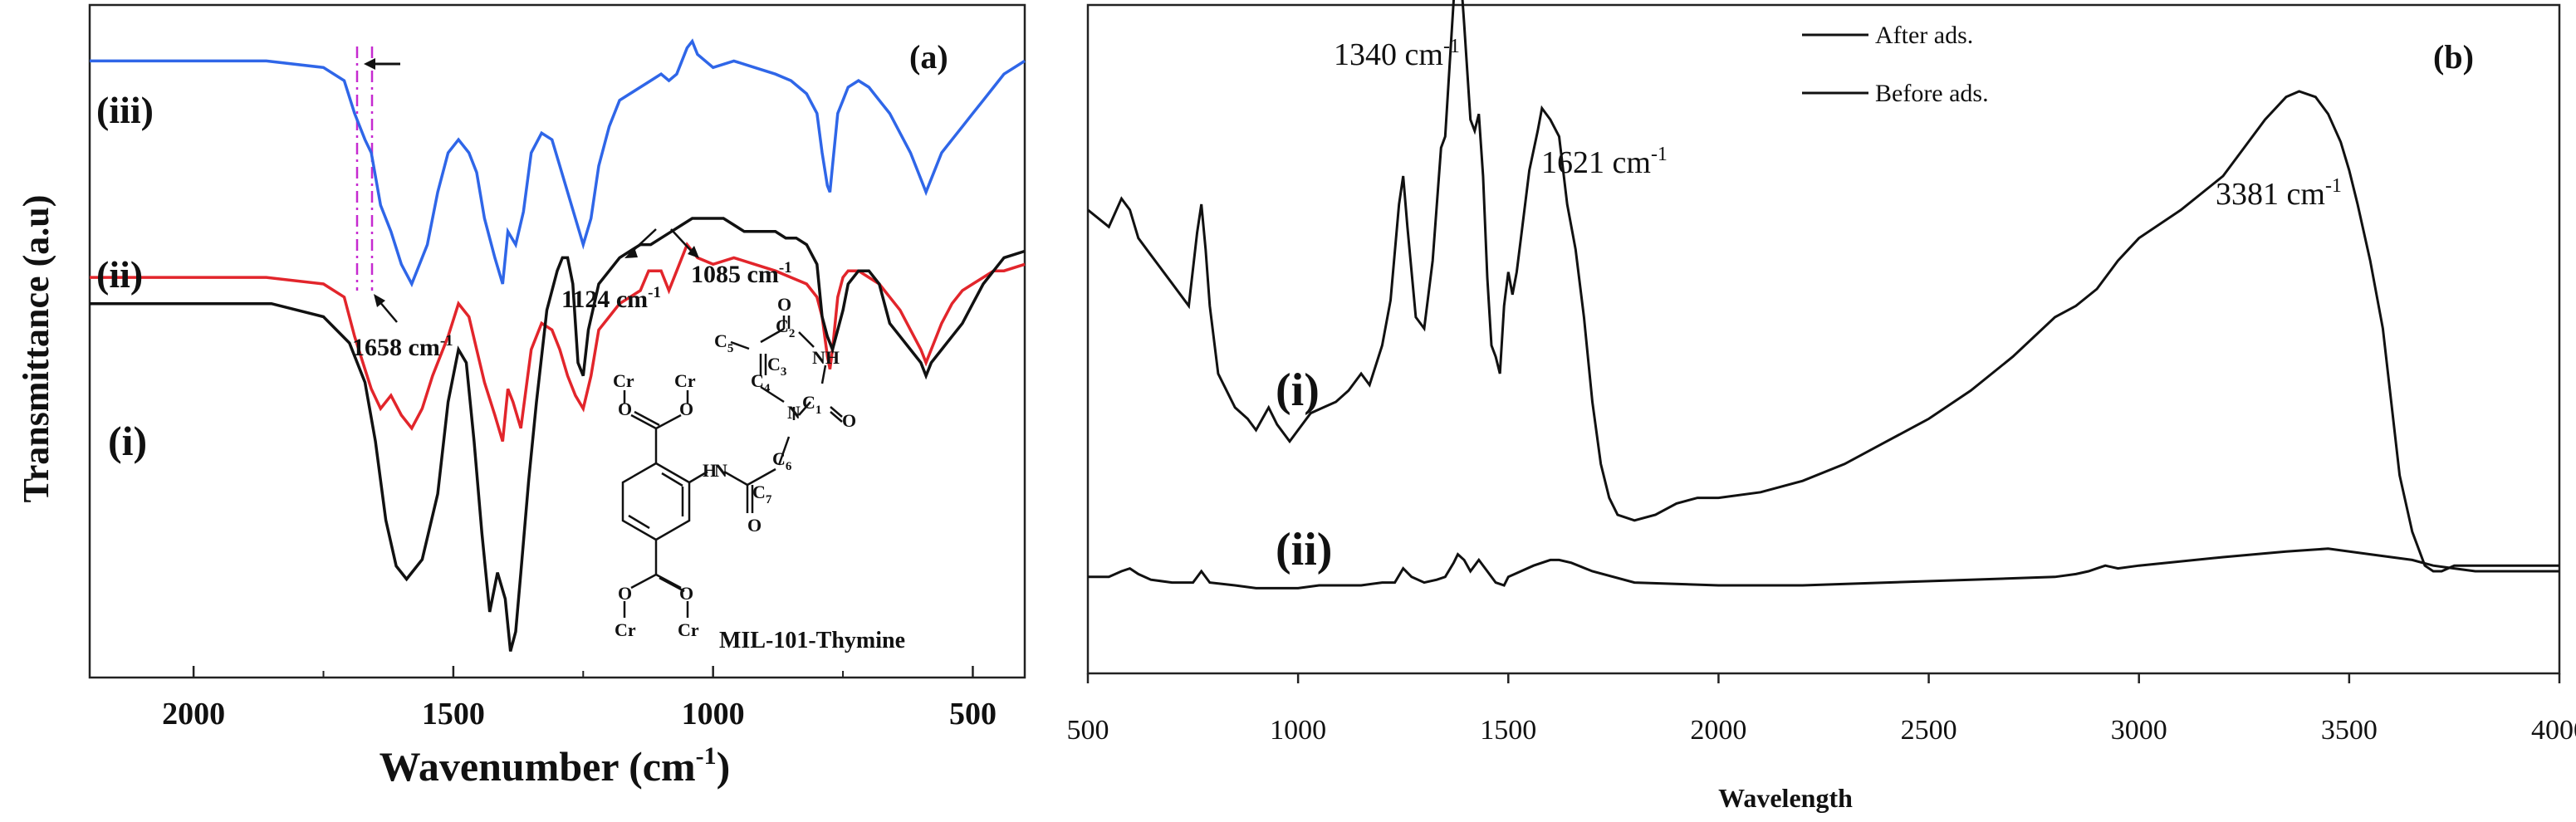 This screenshot has width=2576, height=822. What do you see at coordinates (583, 672) in the screenshot?
I see `panel-a-x-ticks` at bounding box center [583, 672].